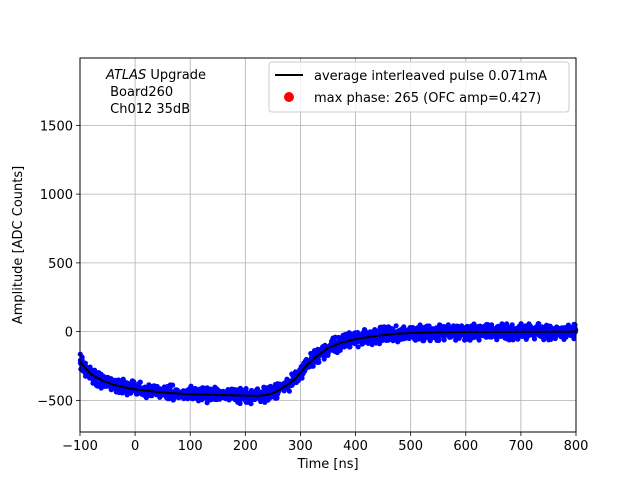 The height and width of the screenshot is (480, 640). I want to click on scatter-points, so click(328, 364).